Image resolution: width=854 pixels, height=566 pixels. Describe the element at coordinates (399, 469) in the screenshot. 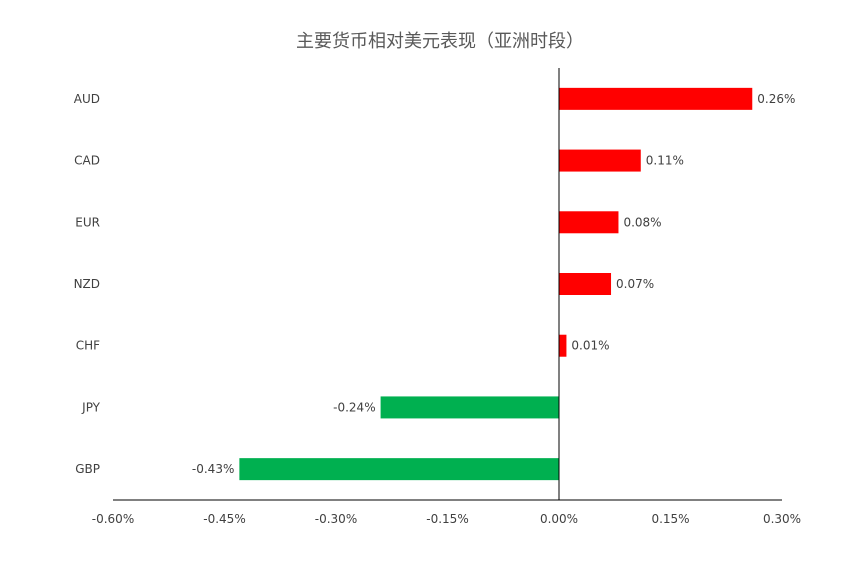

I see `bar-gbp` at that location.